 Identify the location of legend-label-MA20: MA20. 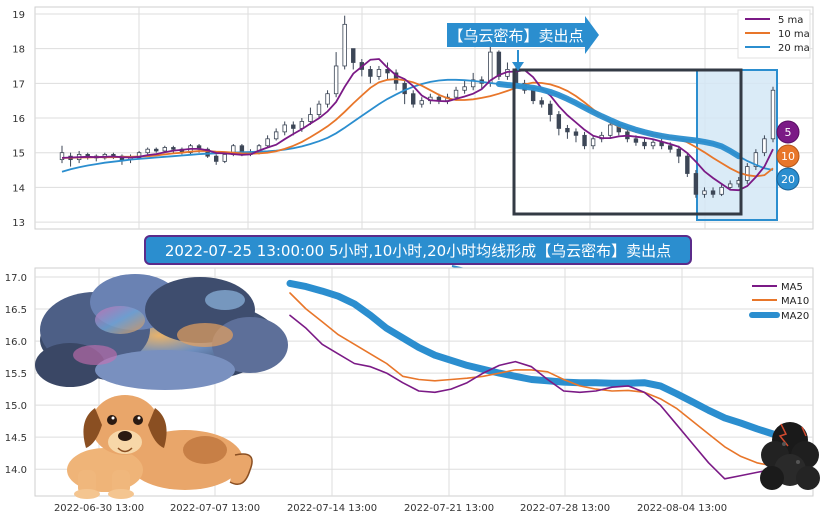
(795, 316).